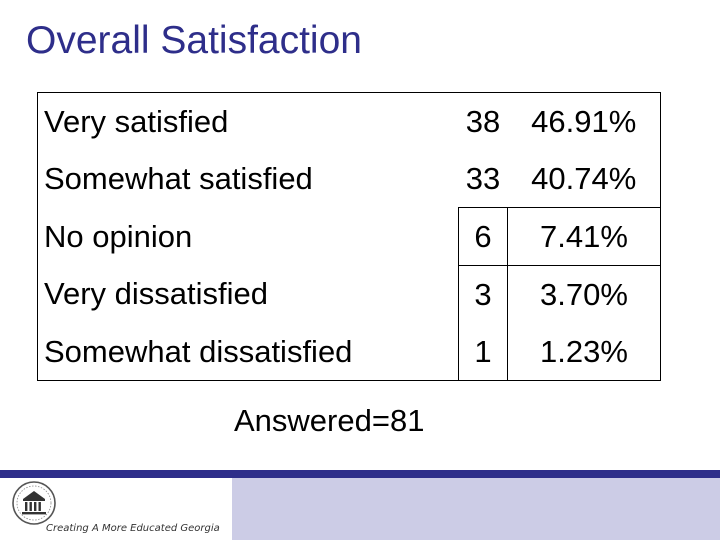 The image size is (720, 540). I want to click on table-row: Somewhat dissatisfied 1 1.23%, so click(349, 352).